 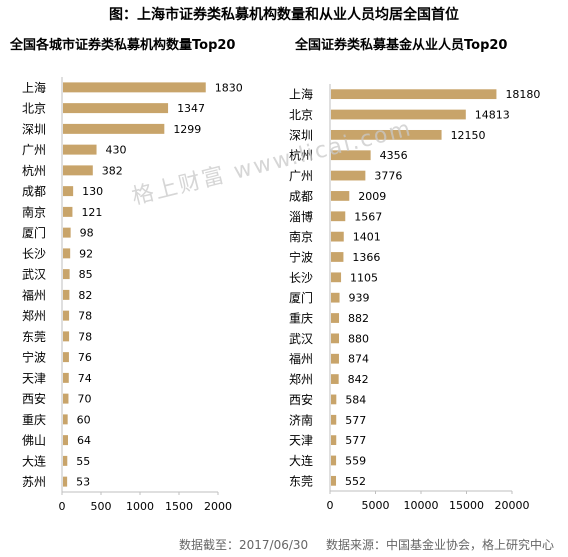 What do you see at coordinates (85, 295) in the screenshot?
I see `value-label: 82` at bounding box center [85, 295].